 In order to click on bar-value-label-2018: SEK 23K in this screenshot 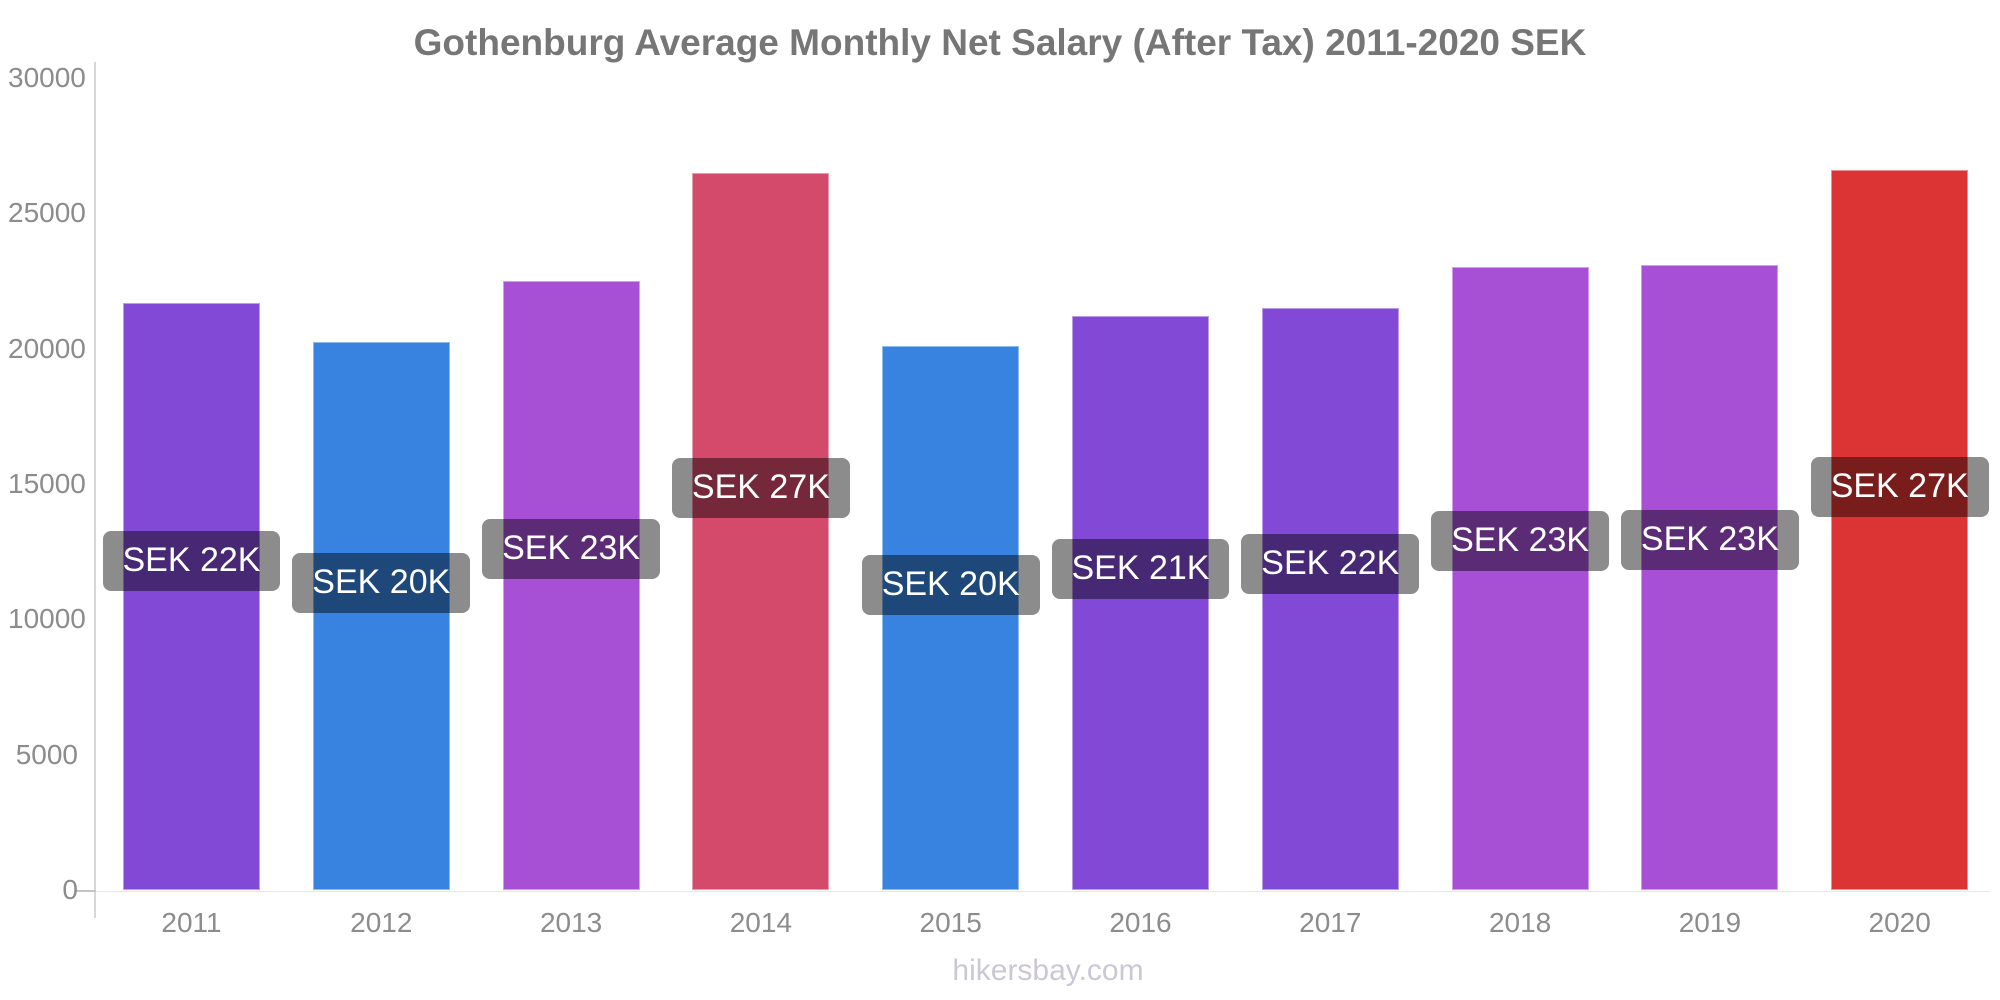, I will do `click(1520, 541)`.